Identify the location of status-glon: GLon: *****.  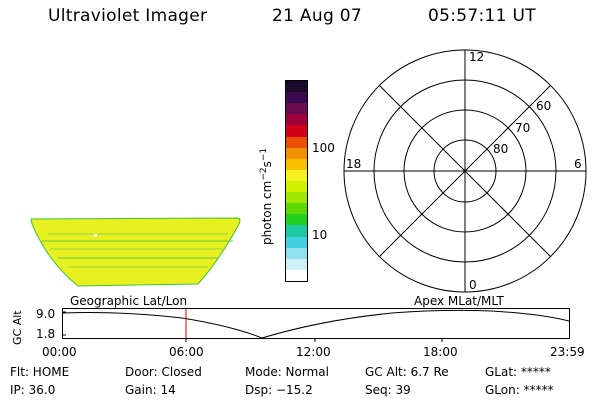
(519, 390).